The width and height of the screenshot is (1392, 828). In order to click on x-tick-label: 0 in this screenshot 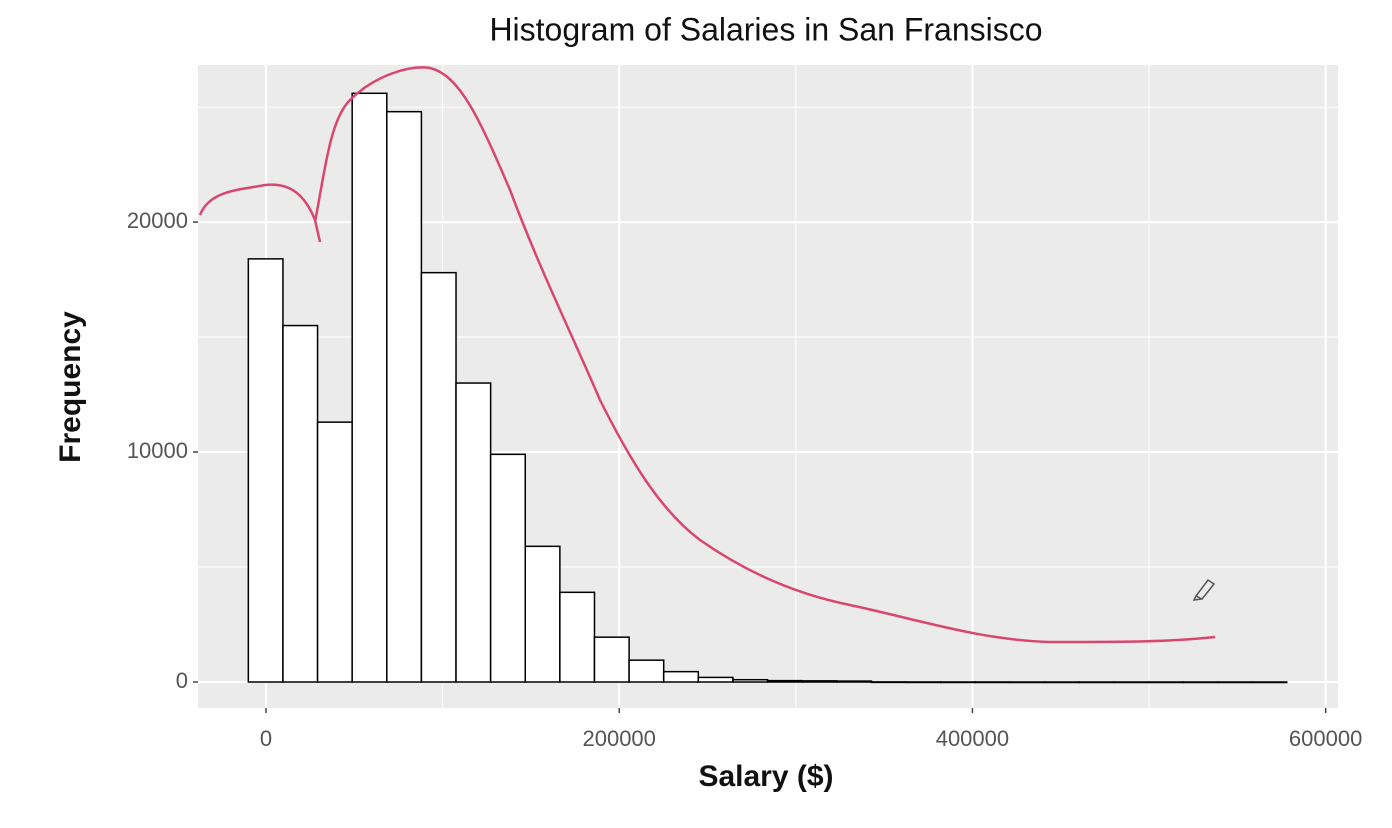, I will do `click(266, 738)`.